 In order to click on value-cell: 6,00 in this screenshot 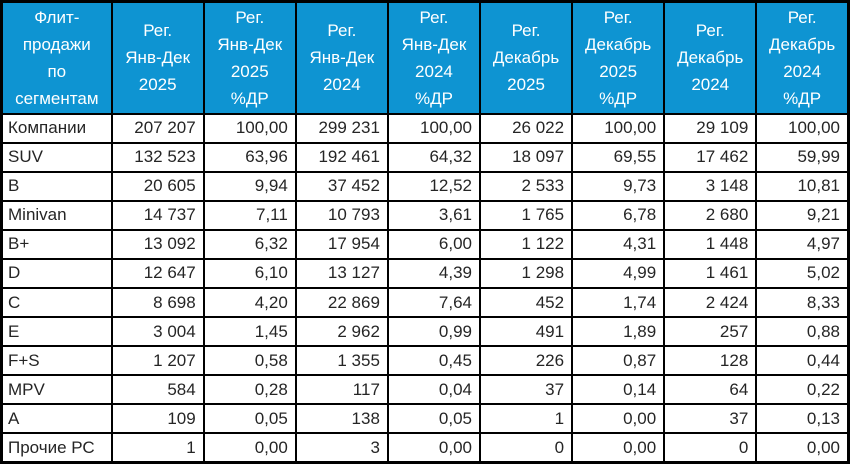, I will do `click(434, 244)`.